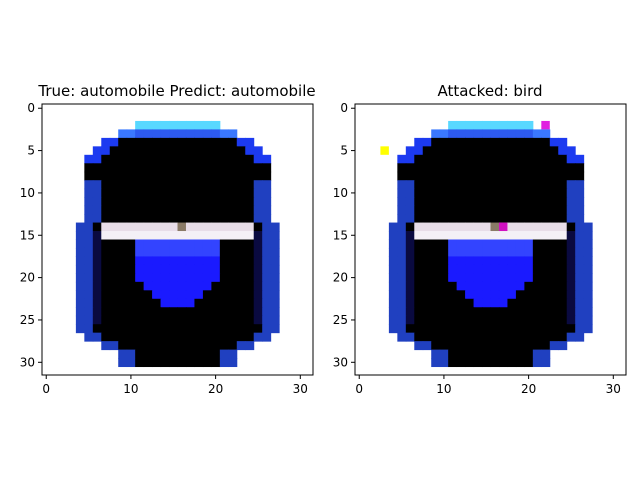 Image resolution: width=640 pixels, height=480 pixels. Describe the element at coordinates (340, 235) in the screenshot. I see `y-tick-label: 15` at that location.